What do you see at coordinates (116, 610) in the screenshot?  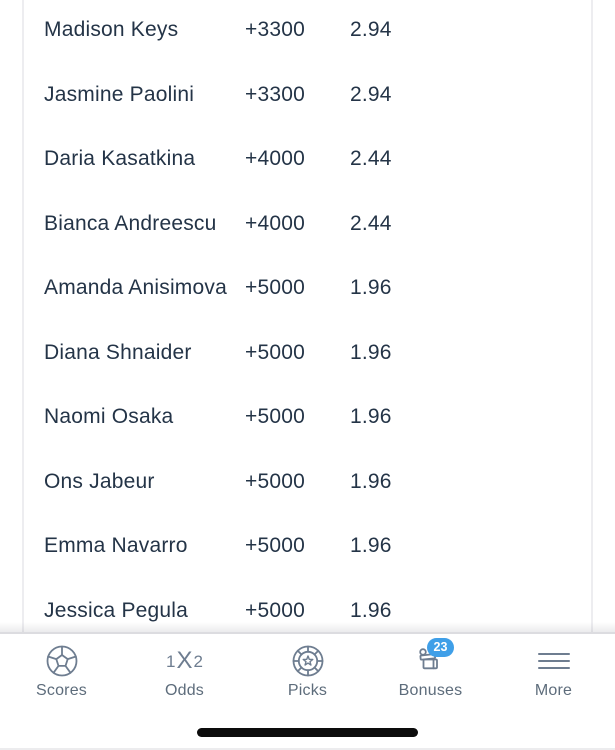 I see `player-name: Jessica Pegula` at bounding box center [116, 610].